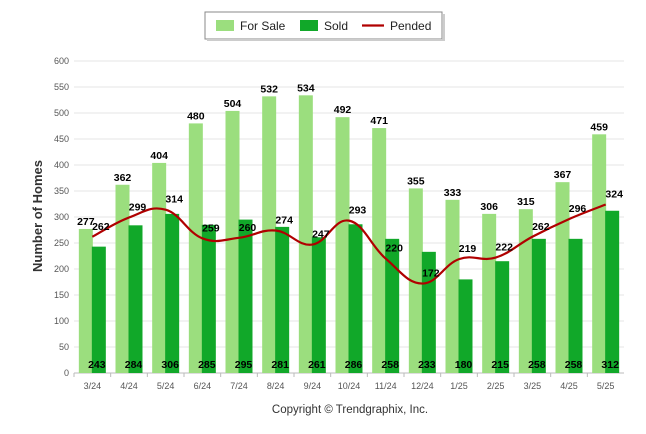 This screenshot has width=646, height=434. Describe the element at coordinates (61, 139) in the screenshot. I see `y-tick-label: 450` at that location.